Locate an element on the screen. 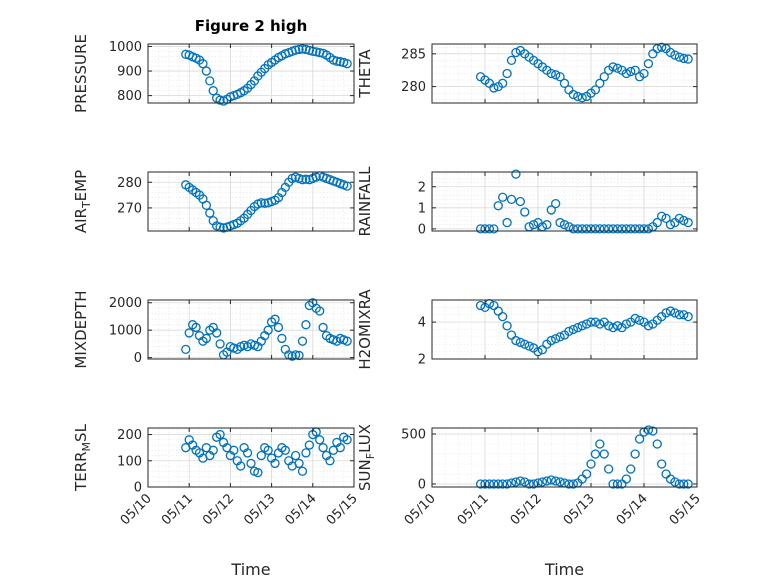 Image resolution: width=778 pixels, height=583 pixels. y-tick-label: 270 is located at coordinates (129, 208).